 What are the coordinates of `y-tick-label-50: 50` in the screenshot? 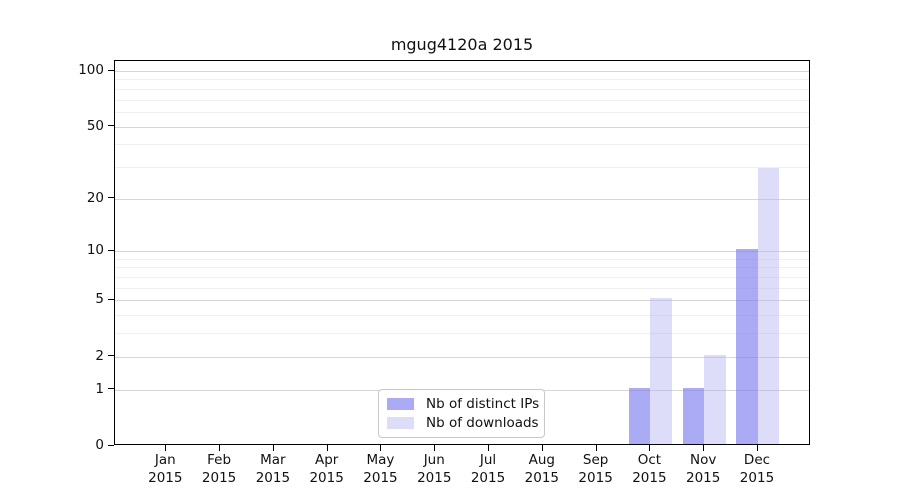 It's located at (95, 125).